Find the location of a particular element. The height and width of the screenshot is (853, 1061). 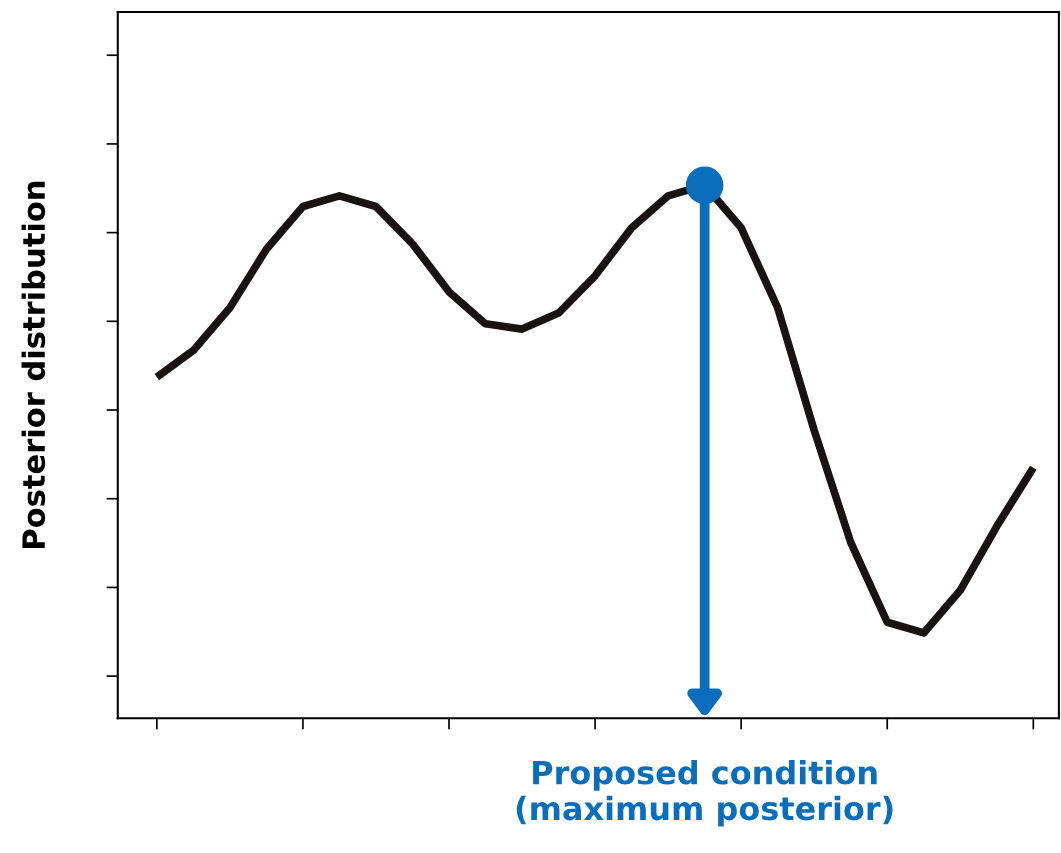

text: Proposed condition (maximum posterior) is located at coordinates (704, 793).